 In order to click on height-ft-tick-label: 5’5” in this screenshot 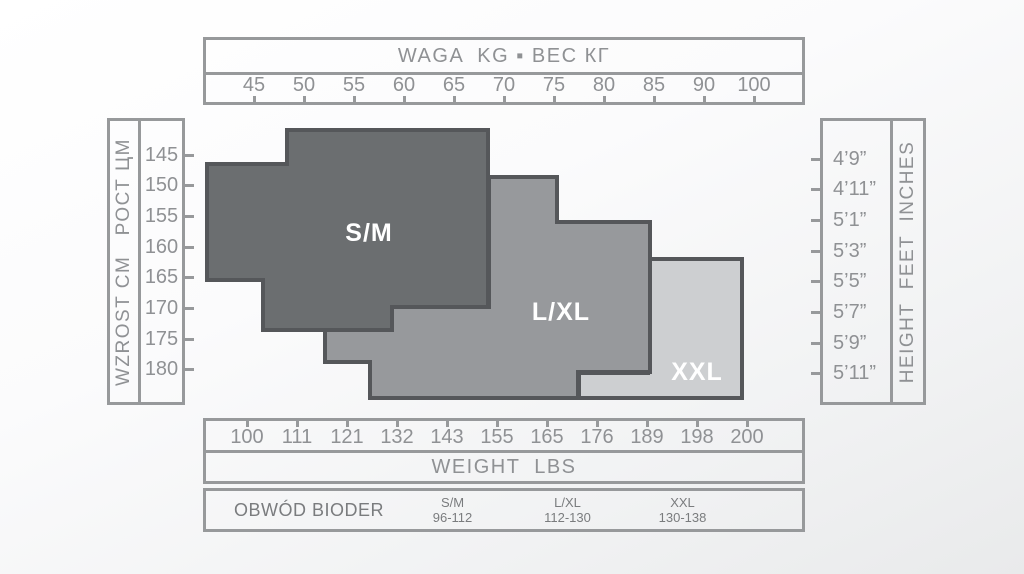, I will do `click(850, 281)`.